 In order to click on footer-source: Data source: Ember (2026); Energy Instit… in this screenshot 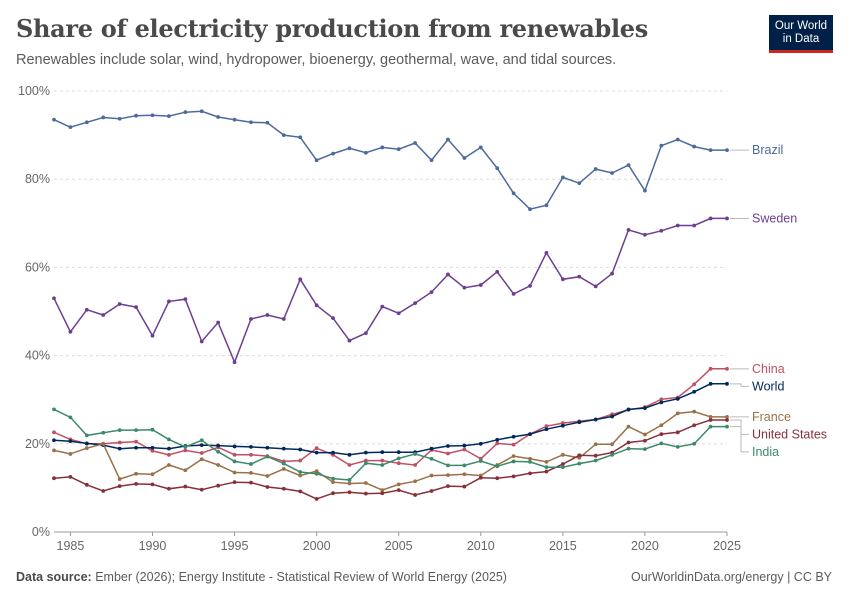, I will do `click(261, 577)`.